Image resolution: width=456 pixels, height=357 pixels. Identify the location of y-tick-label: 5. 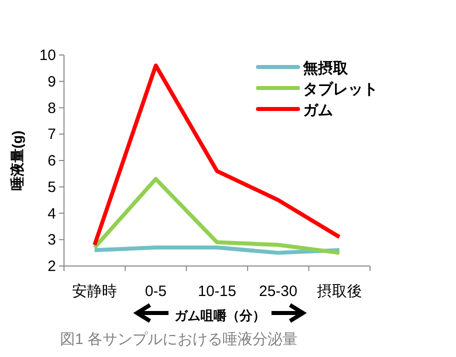
(52, 187).